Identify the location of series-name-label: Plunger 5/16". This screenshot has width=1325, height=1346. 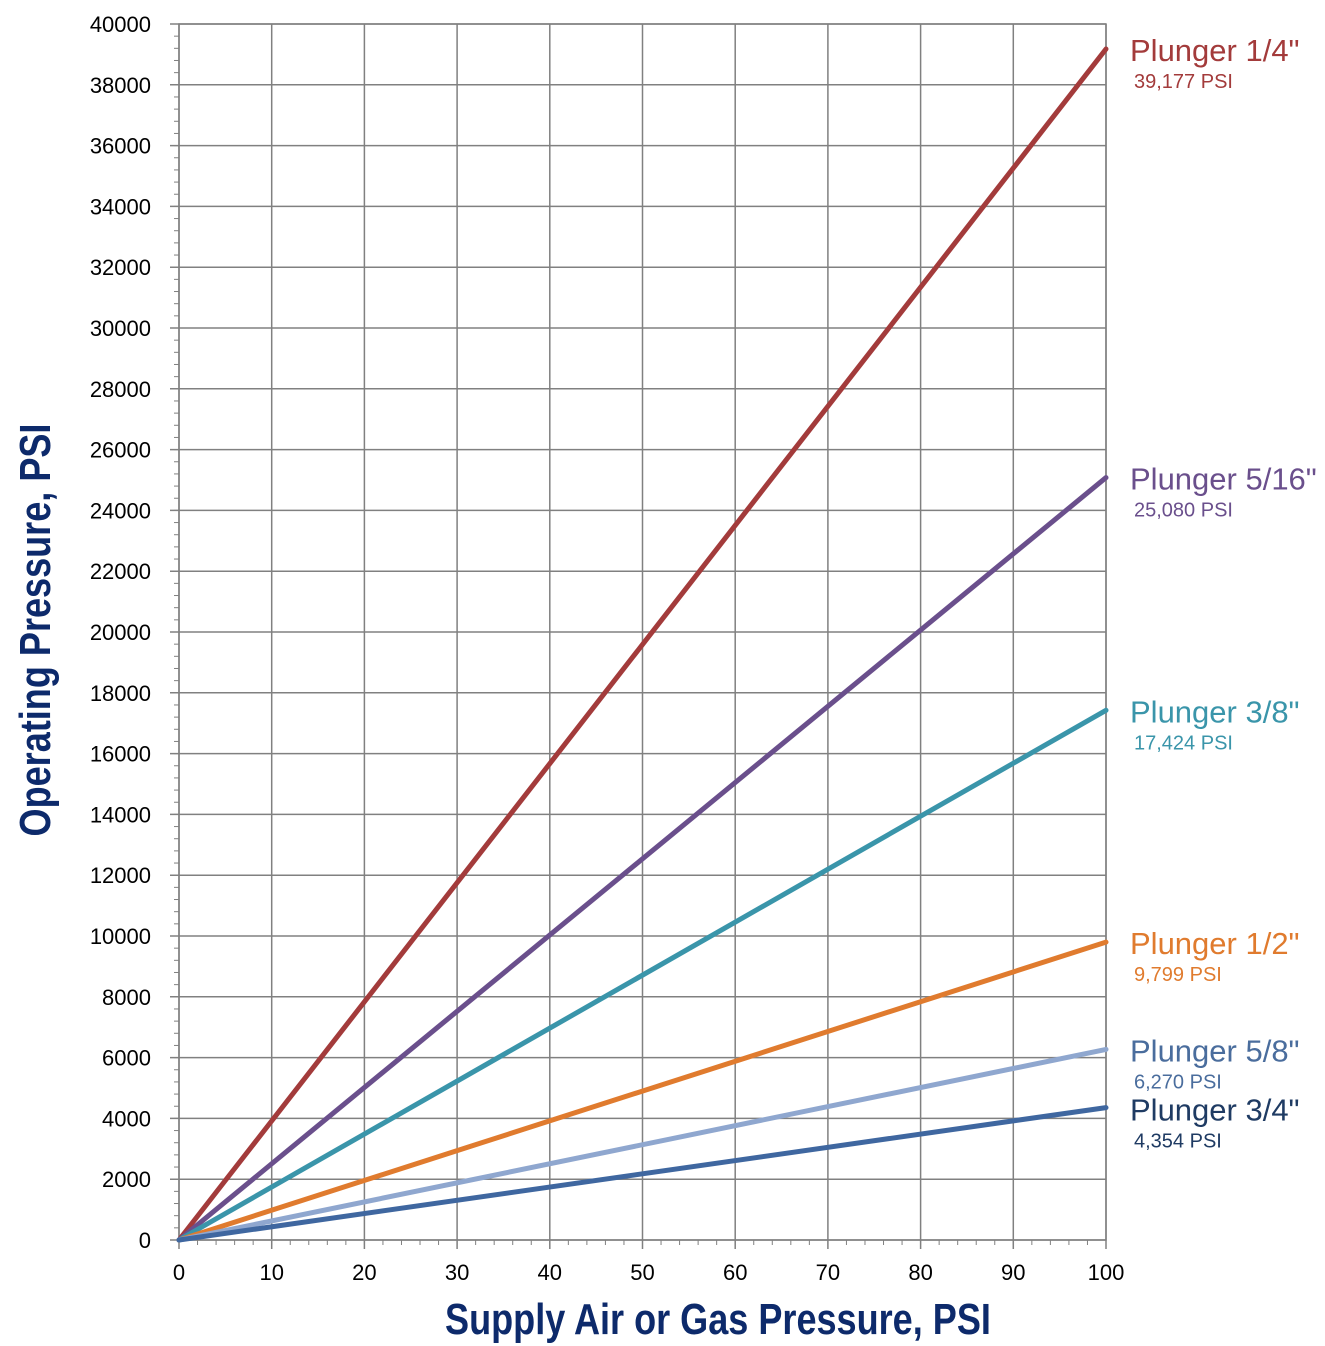
(1223, 479).